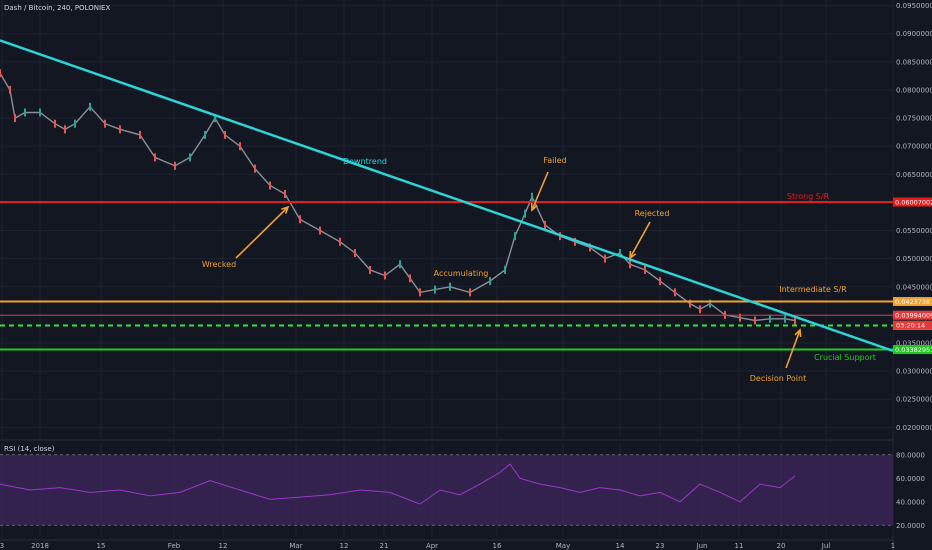 The image size is (932, 550). Describe the element at coordinates (398, 484) in the screenshot. I see `rsi-line` at that location.